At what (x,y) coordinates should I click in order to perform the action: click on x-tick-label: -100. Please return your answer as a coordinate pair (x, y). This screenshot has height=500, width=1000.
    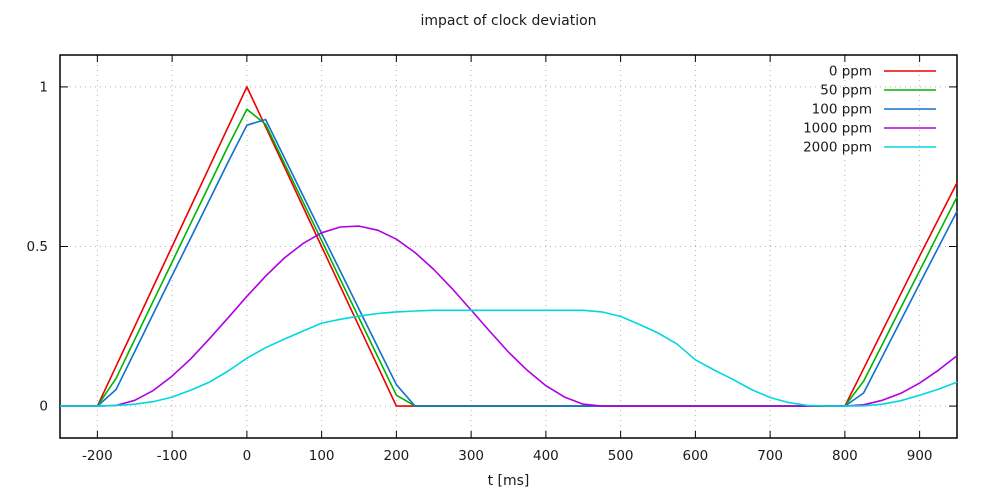
    Looking at the image, I should click on (172, 456).